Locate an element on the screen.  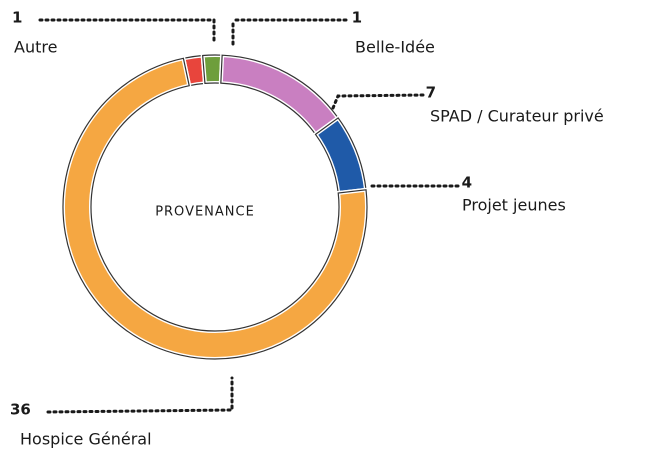
category-label: Belle-Idée is located at coordinates (395, 47).